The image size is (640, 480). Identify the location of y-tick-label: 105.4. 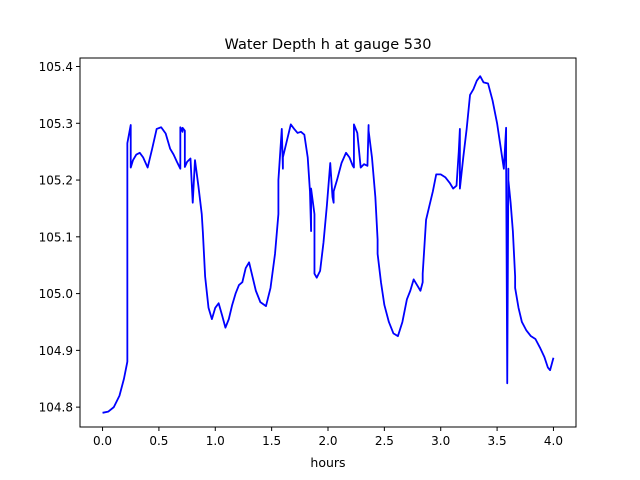
(56, 67).